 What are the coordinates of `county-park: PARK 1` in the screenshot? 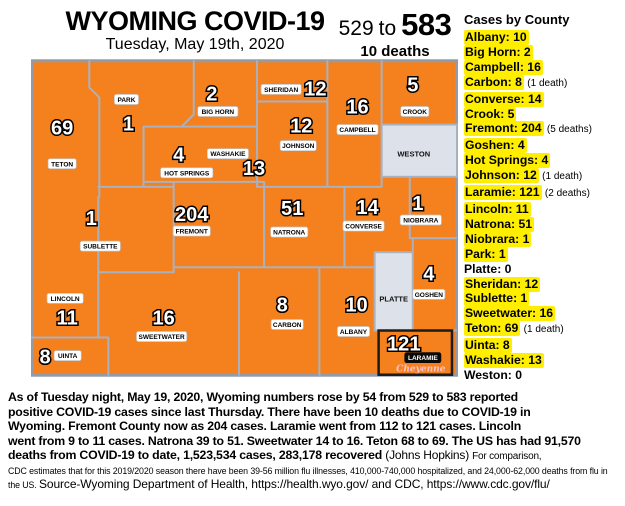 It's located at (126, 115).